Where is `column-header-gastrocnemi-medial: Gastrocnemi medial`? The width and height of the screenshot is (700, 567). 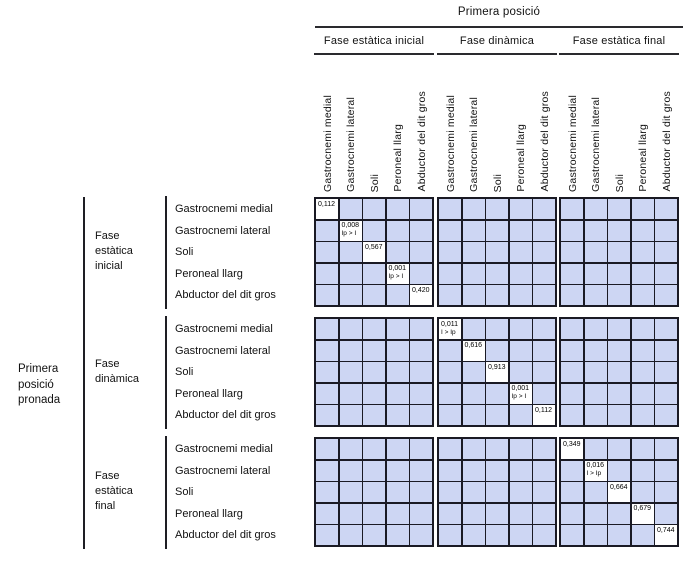
column-header-gastrocnemi-medial: Gastrocnemi medial is located at coordinates (327, 124).